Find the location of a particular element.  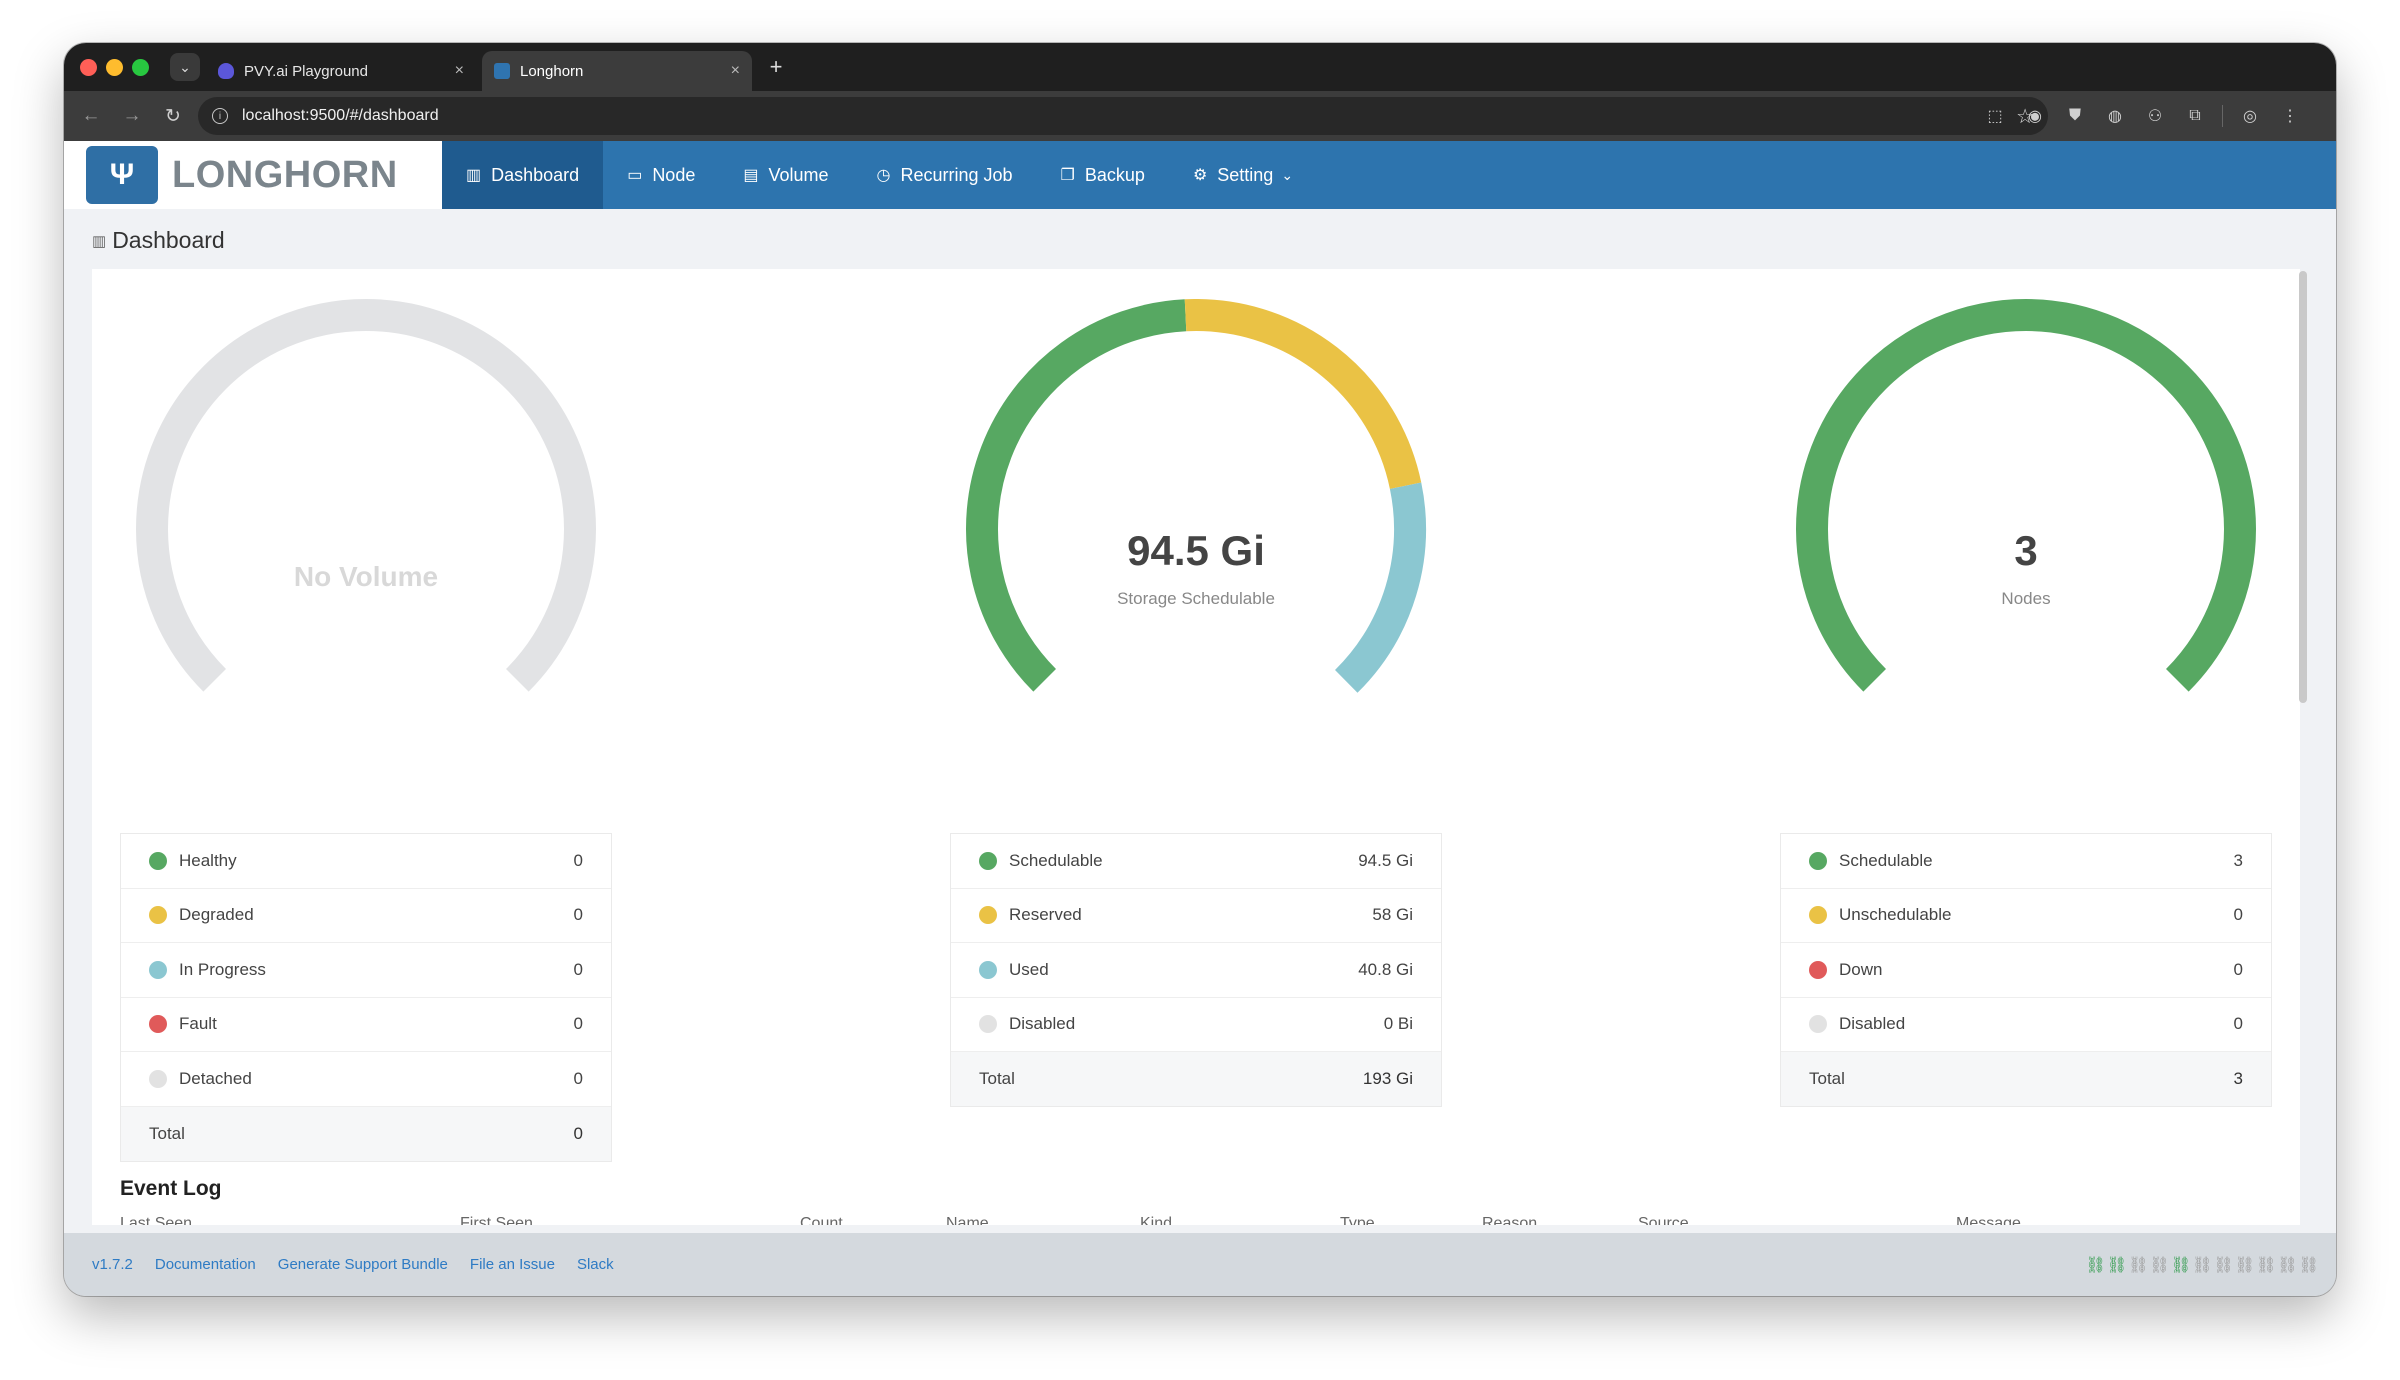

column-header-first-seen: First Seen is located at coordinates (496, 1220).